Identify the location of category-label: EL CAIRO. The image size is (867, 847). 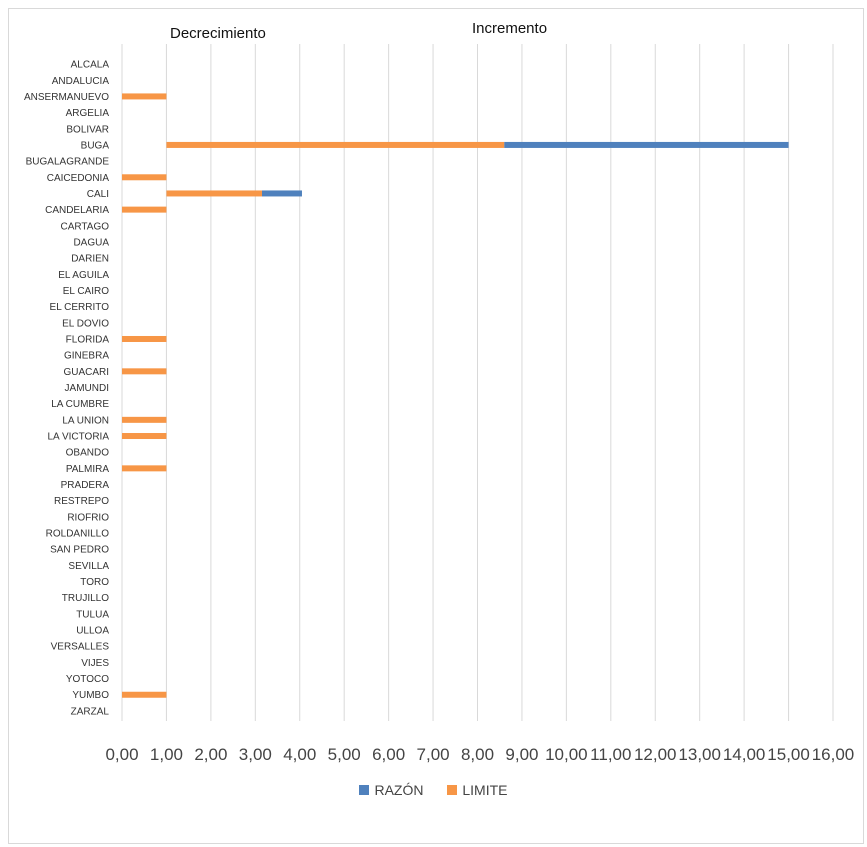
(86, 291).